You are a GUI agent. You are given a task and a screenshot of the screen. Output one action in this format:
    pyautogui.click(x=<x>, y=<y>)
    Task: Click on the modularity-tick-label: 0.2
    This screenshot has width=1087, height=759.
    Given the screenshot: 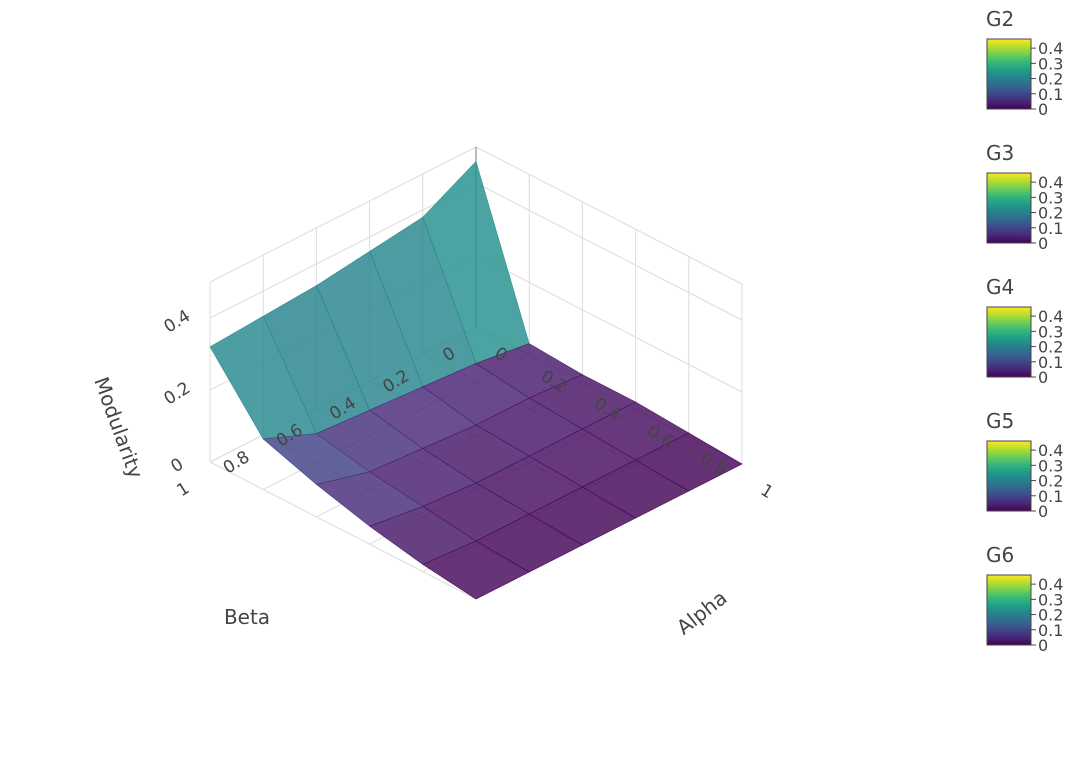 What is the action you would take?
    pyautogui.click(x=178, y=393)
    